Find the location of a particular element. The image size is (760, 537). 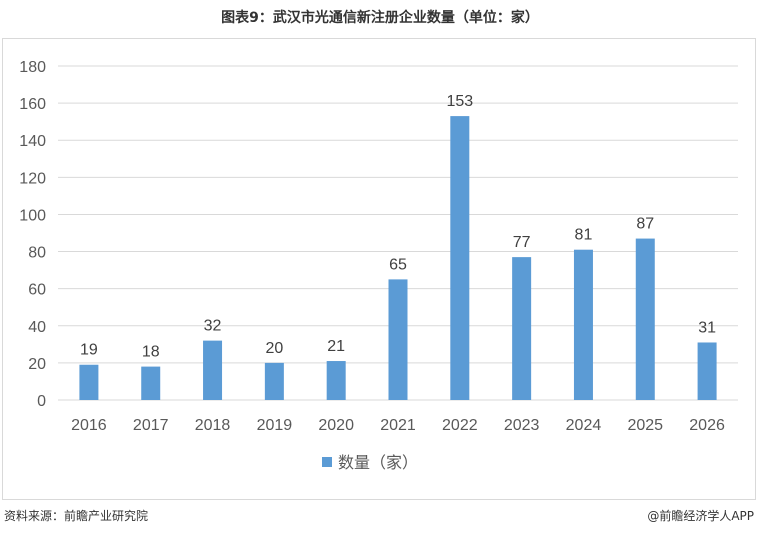

data-label: 20 is located at coordinates (274, 348).